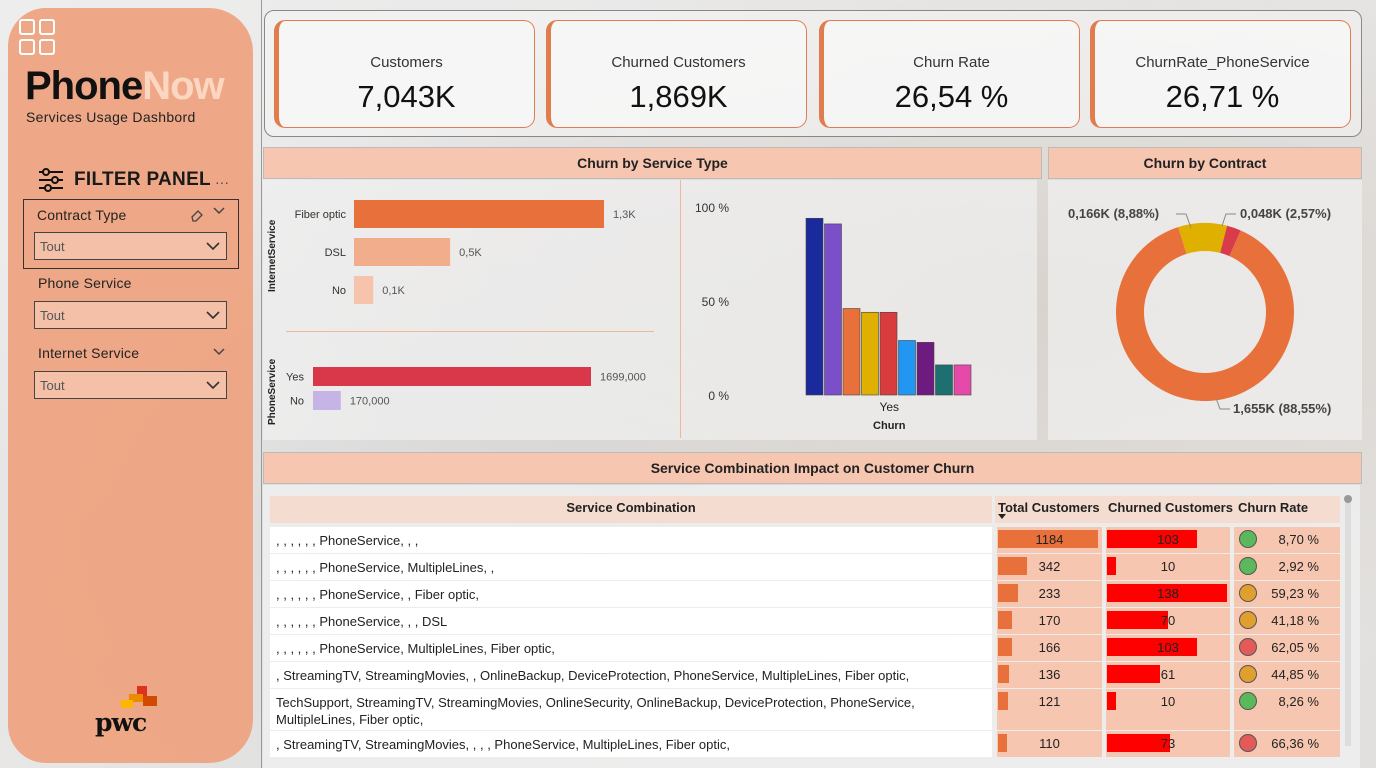 The height and width of the screenshot is (768, 1376). I want to click on filter-focus-frame, so click(131, 234).